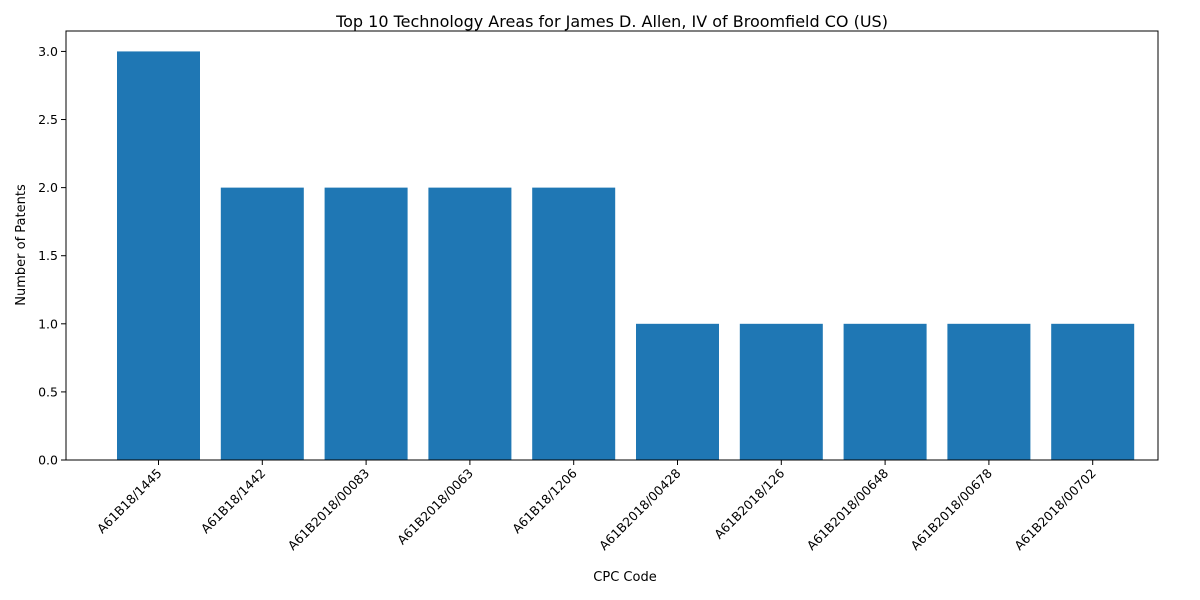 This screenshot has height=600, width=1200. What do you see at coordinates (544, 500) in the screenshot?
I see `x-tick-label-4: A61B18/1206` at bounding box center [544, 500].